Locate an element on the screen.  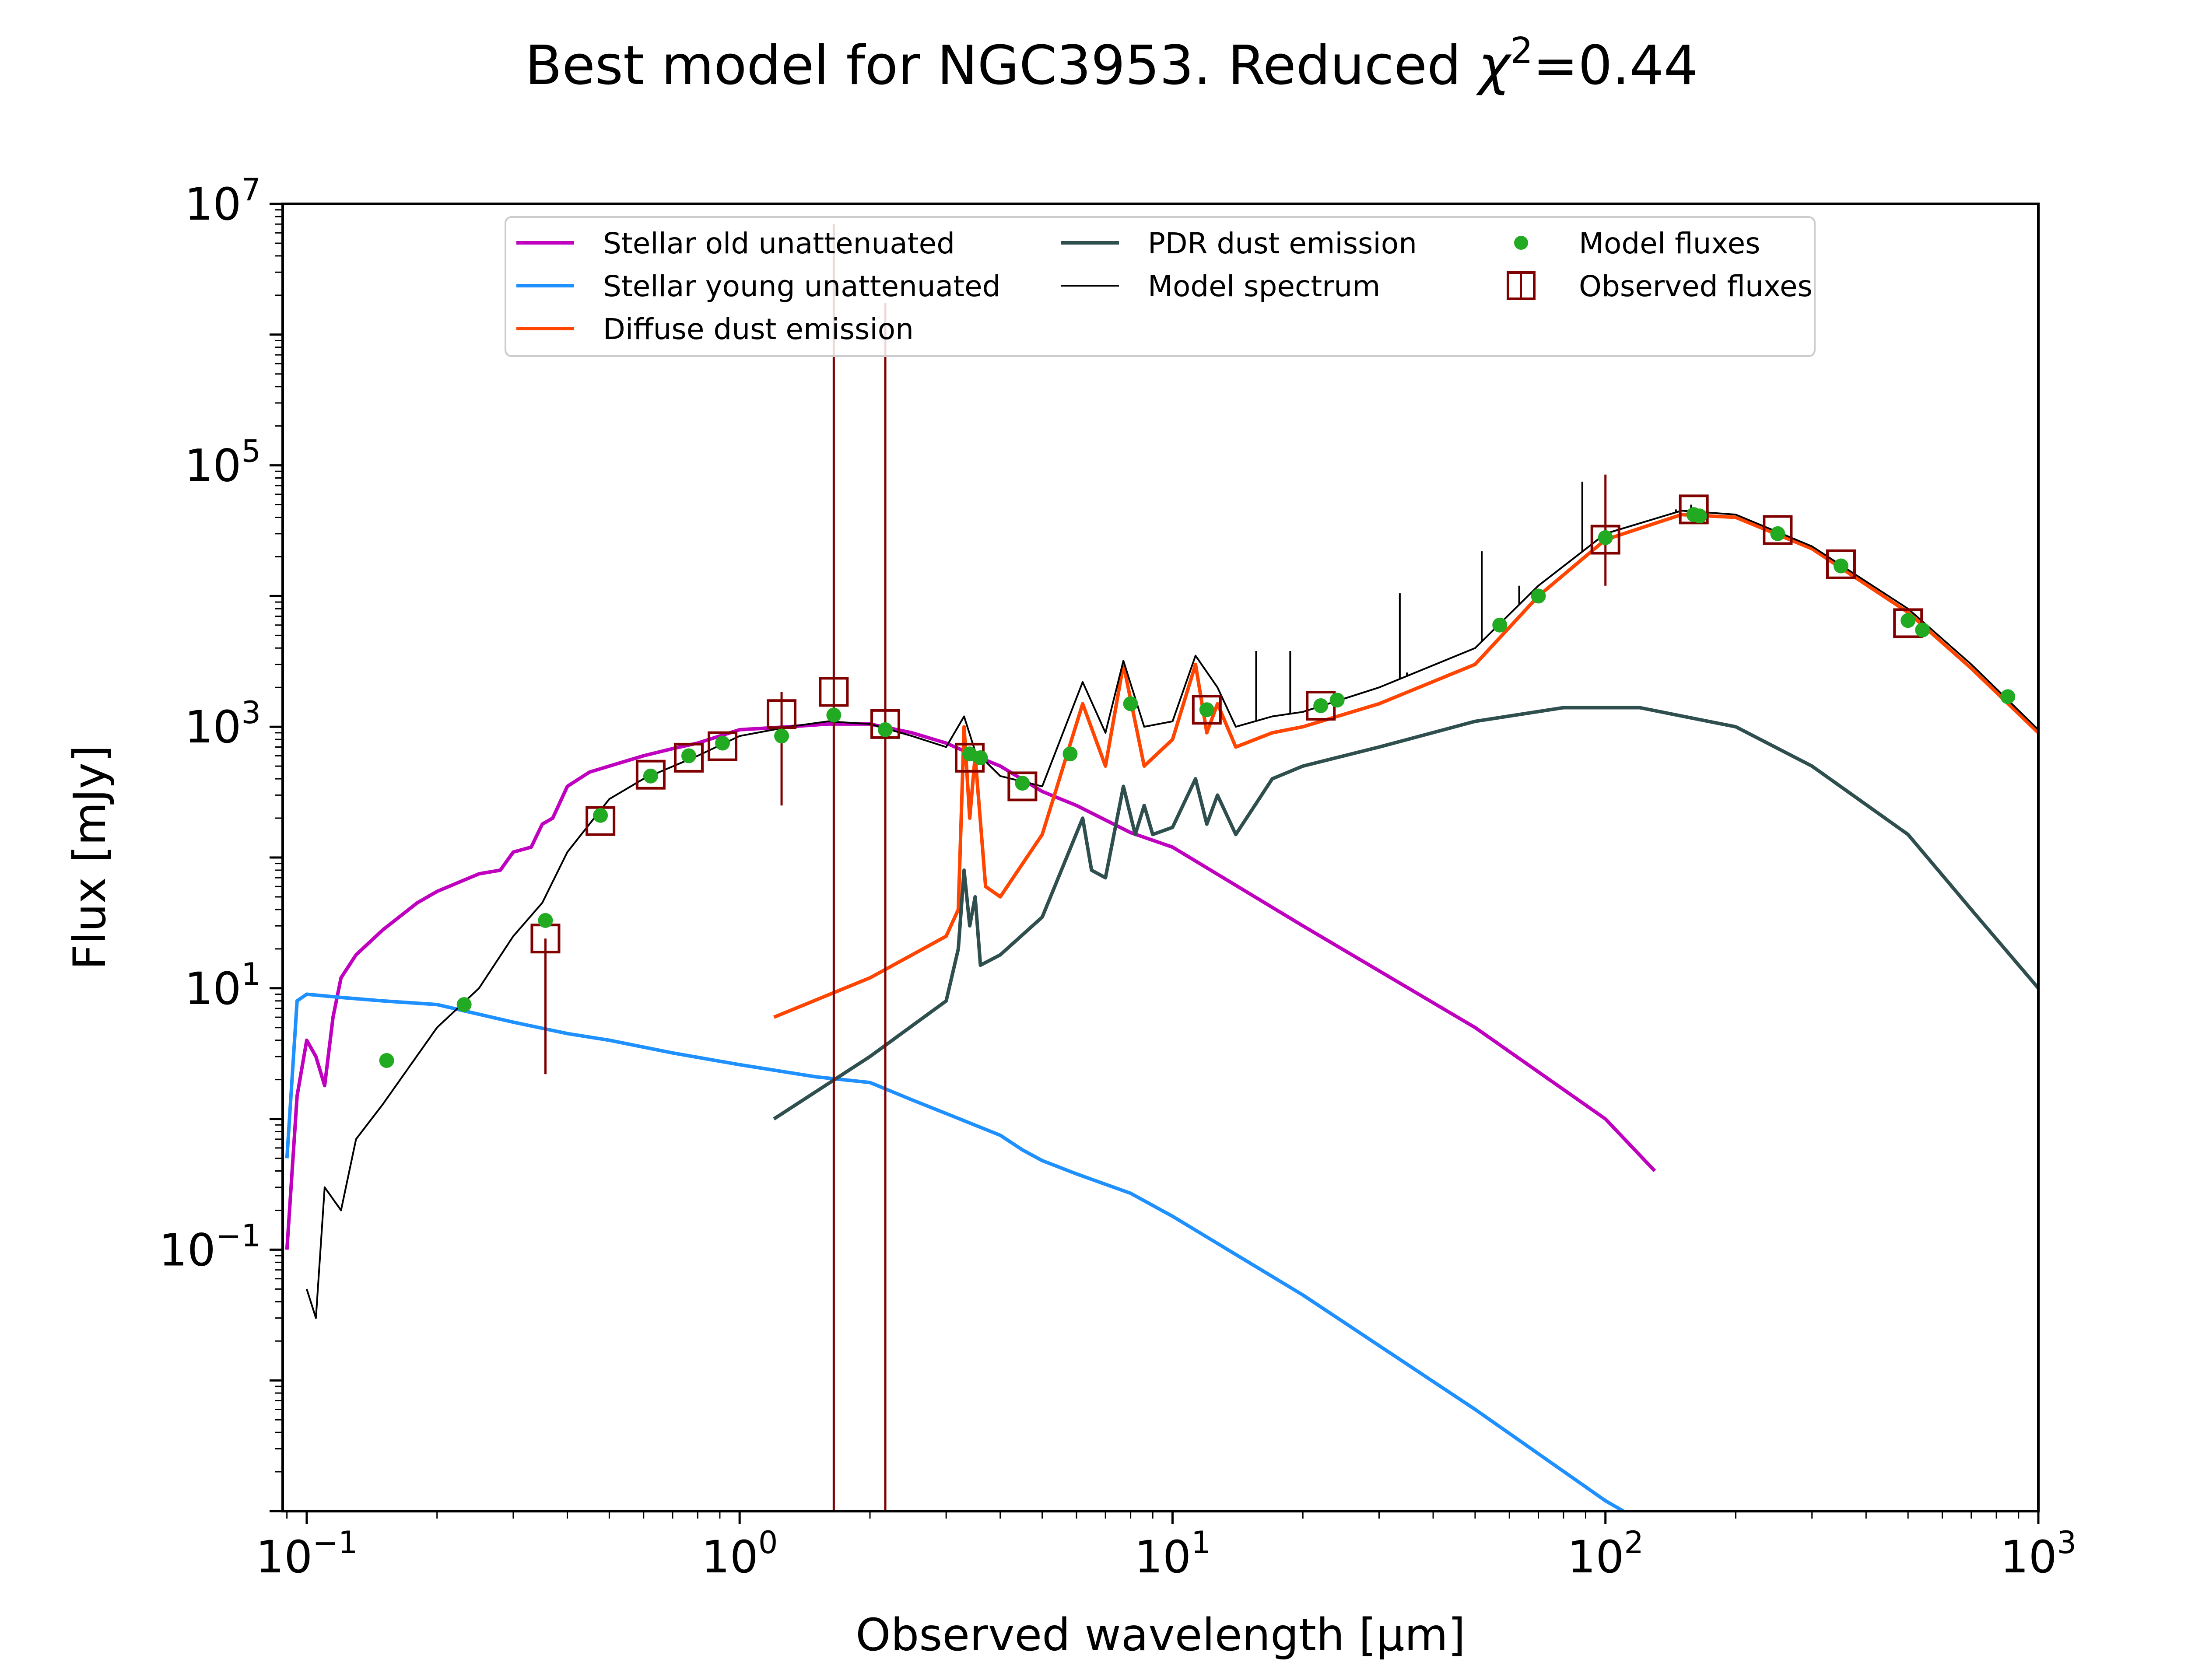
chart-title-main: Best model for NGC3953. Reduced is located at coordinates (1001, 66).